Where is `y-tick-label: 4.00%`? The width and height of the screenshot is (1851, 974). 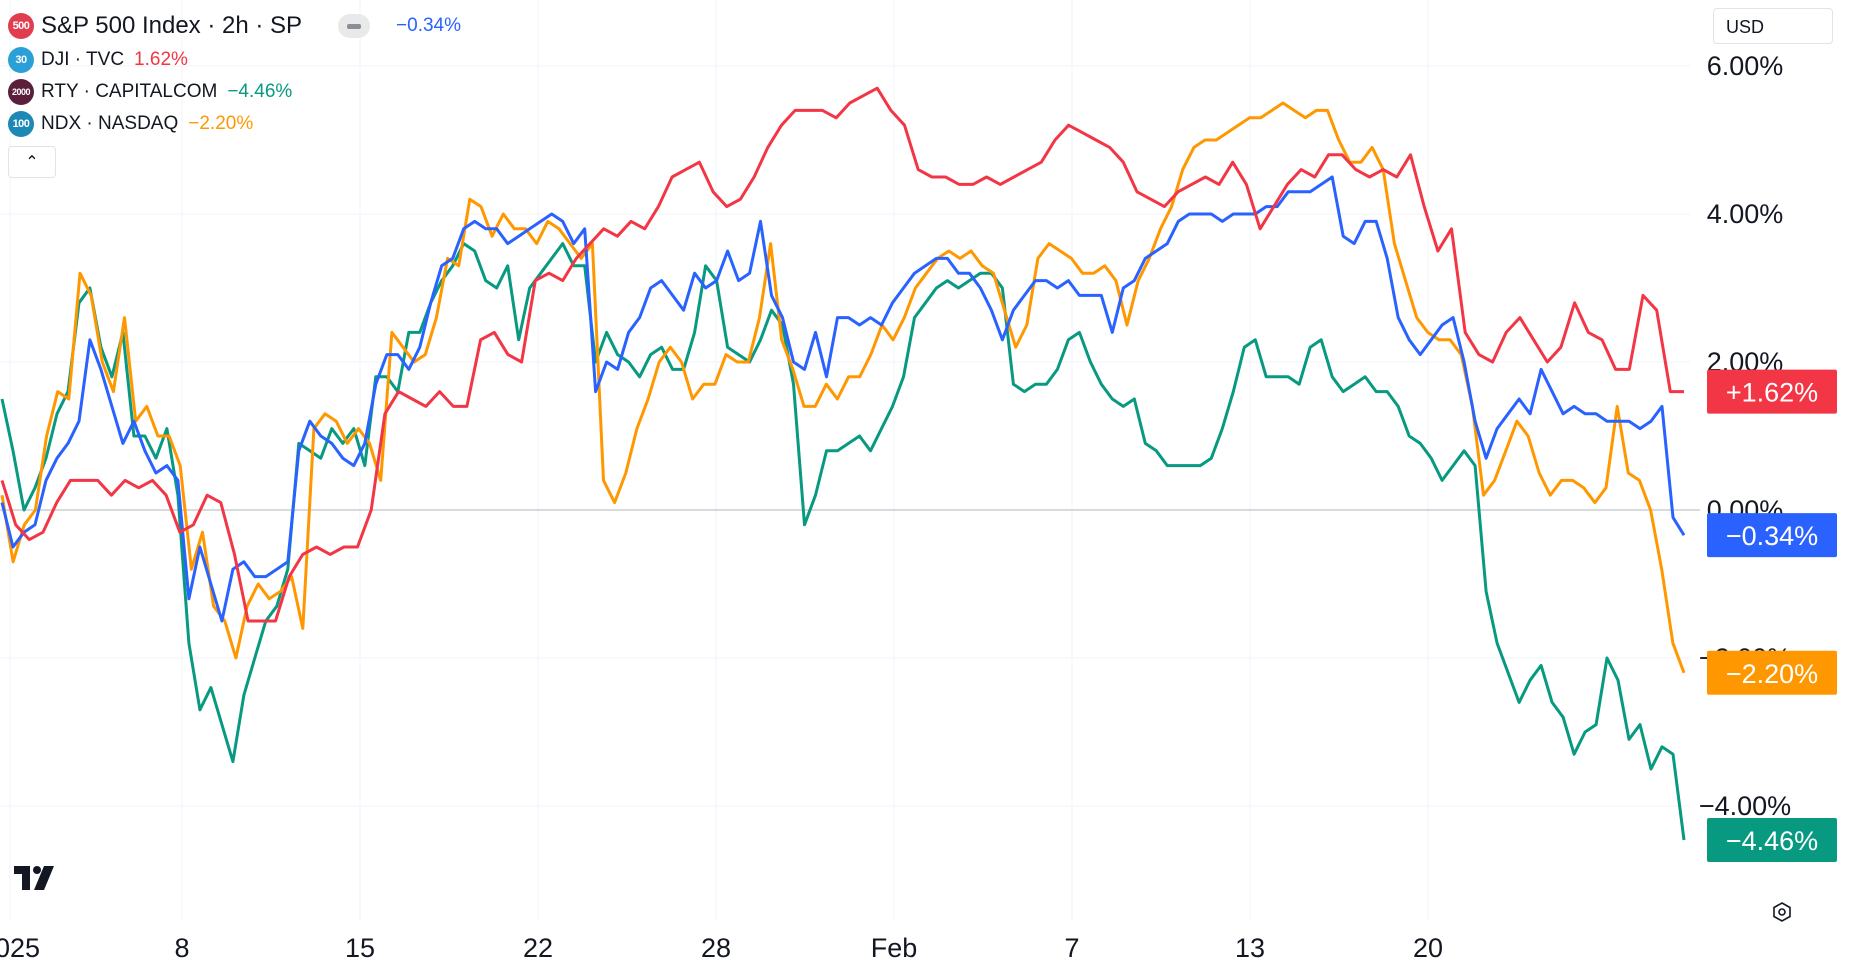 y-tick-label: 4.00% is located at coordinates (1745, 214).